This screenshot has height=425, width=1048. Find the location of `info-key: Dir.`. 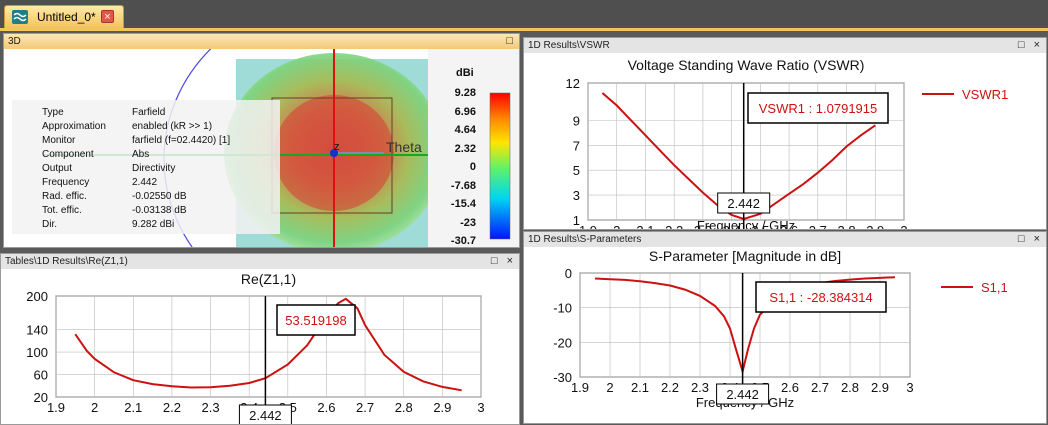

info-key: Dir. is located at coordinates (49, 224).